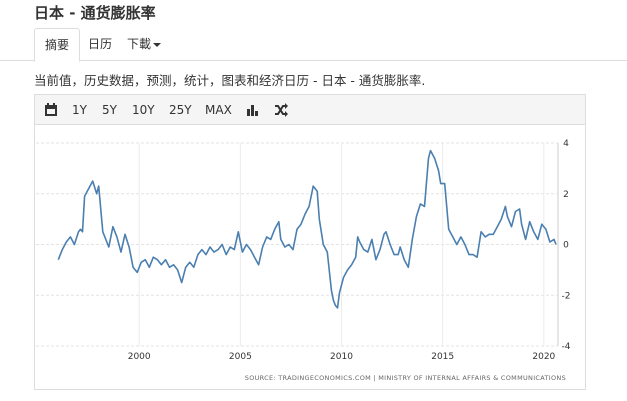 This screenshot has width=627, height=401. What do you see at coordinates (218, 110) in the screenshot?
I see `range-button: MAX` at bounding box center [218, 110].